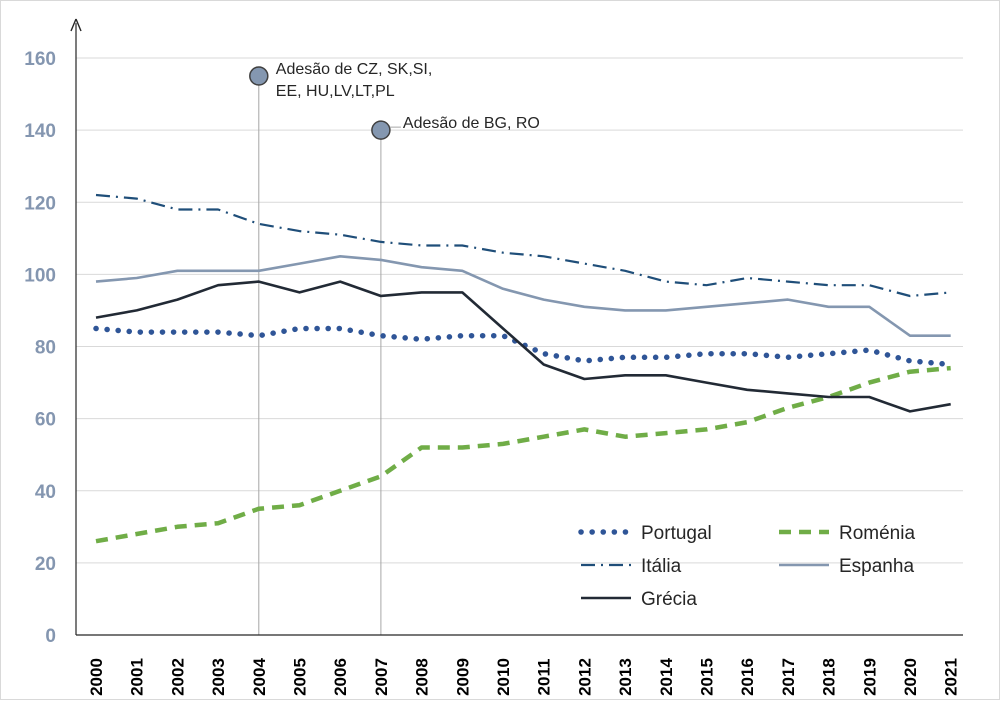 The width and height of the screenshot is (1000, 701). What do you see at coordinates (259, 76) in the screenshot?
I see `annotation-marker-2004` at bounding box center [259, 76].